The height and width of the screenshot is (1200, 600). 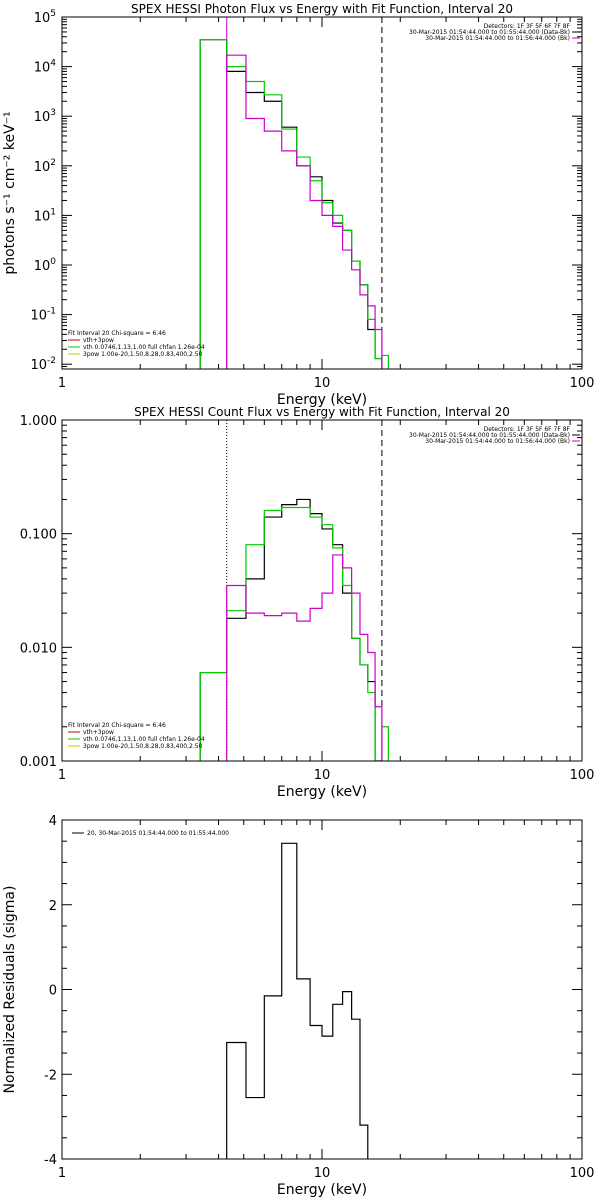 What do you see at coordinates (53, 163) in the screenshot?
I see `y-tick-exponent: 2` at bounding box center [53, 163].